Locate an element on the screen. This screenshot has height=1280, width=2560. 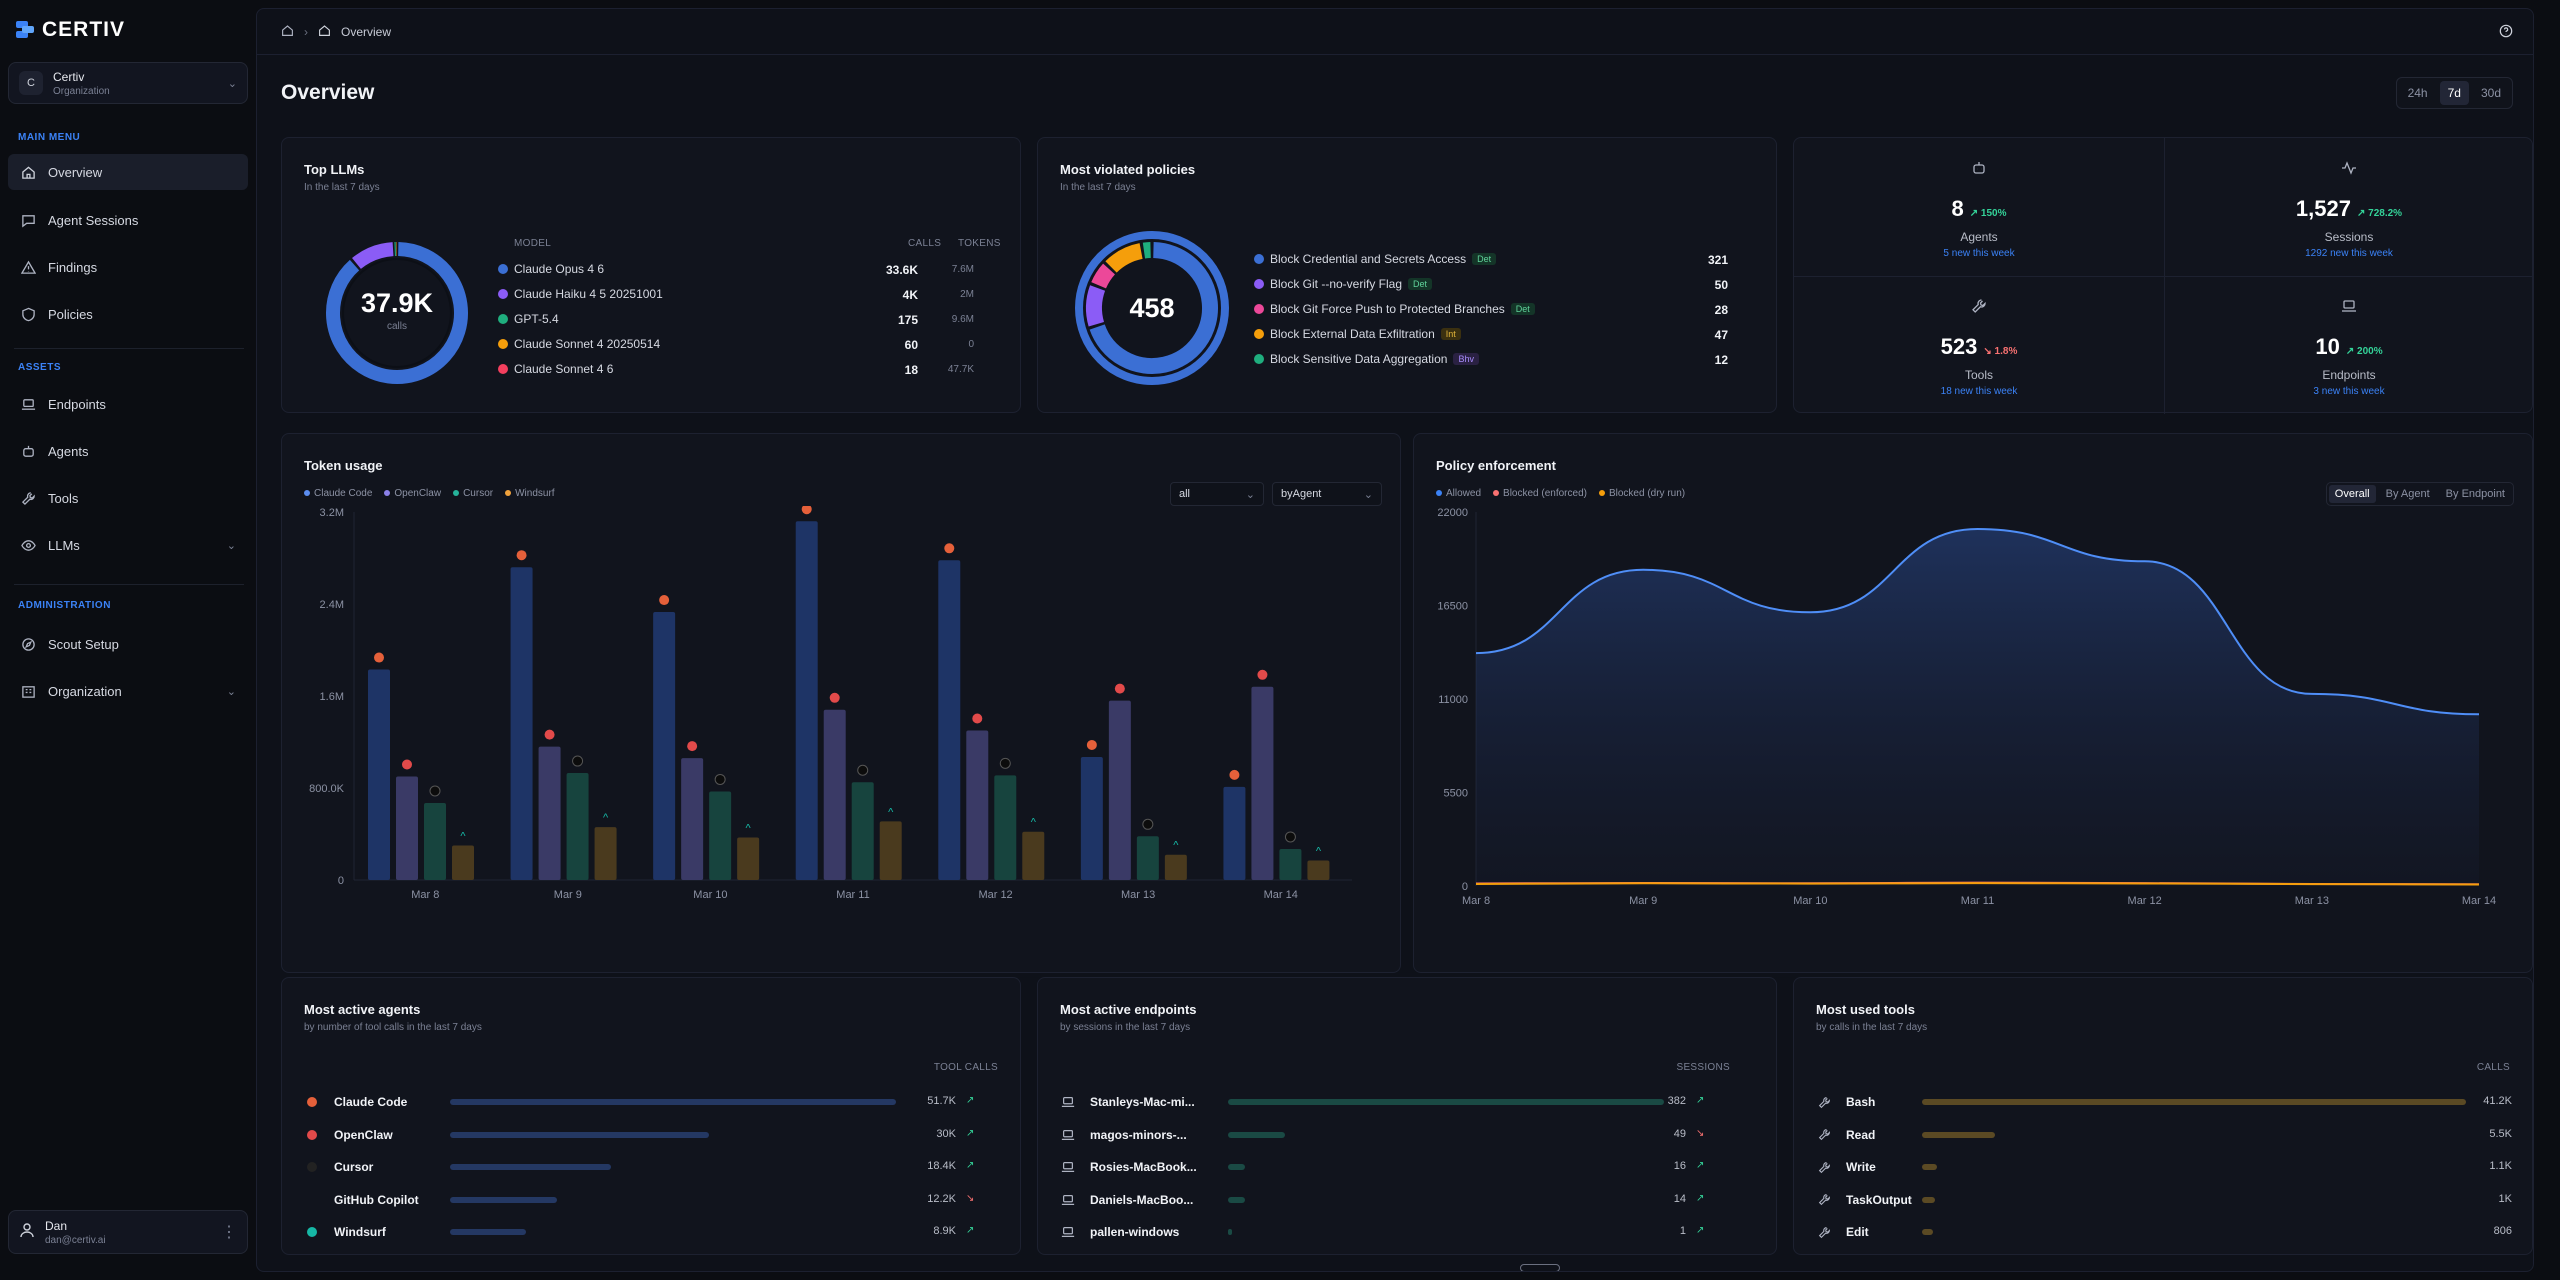
agent-row: Claude Code is located at coordinates (355, 1102).